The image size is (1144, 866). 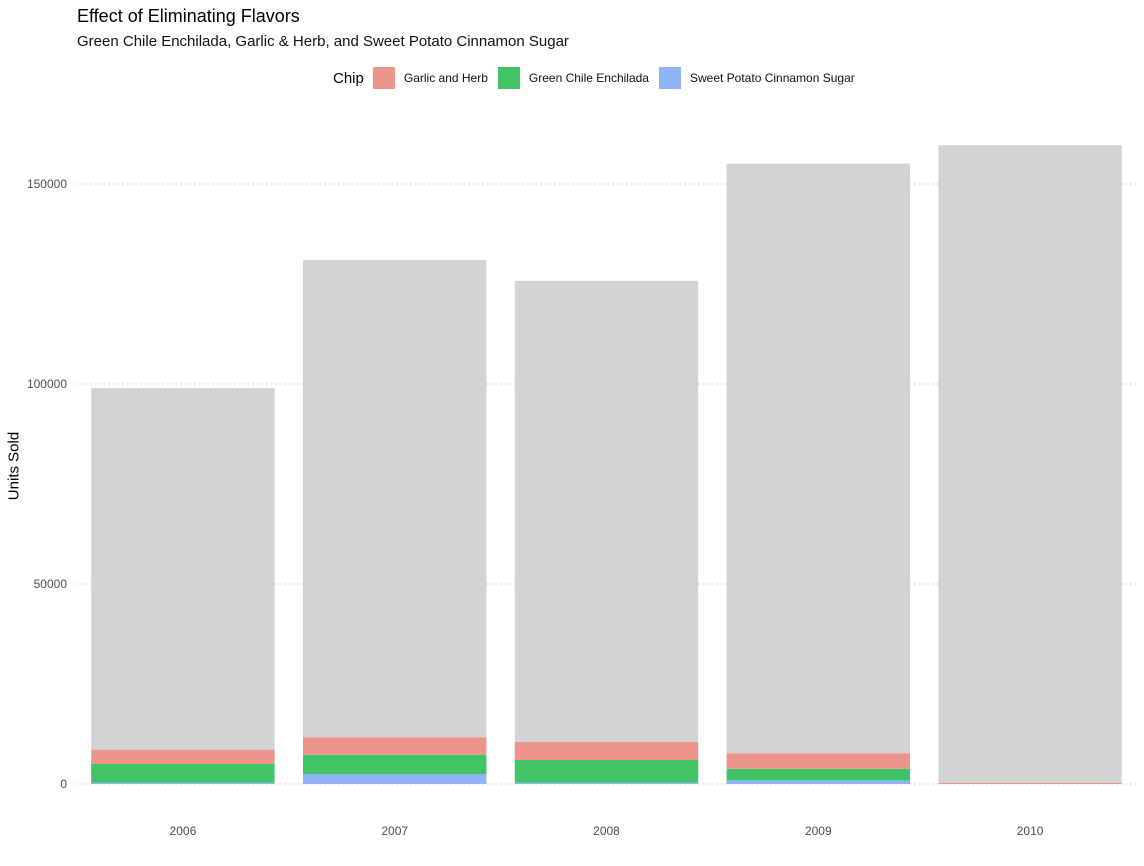 What do you see at coordinates (606, 831) in the screenshot?
I see `x-tick-label: 2008` at bounding box center [606, 831].